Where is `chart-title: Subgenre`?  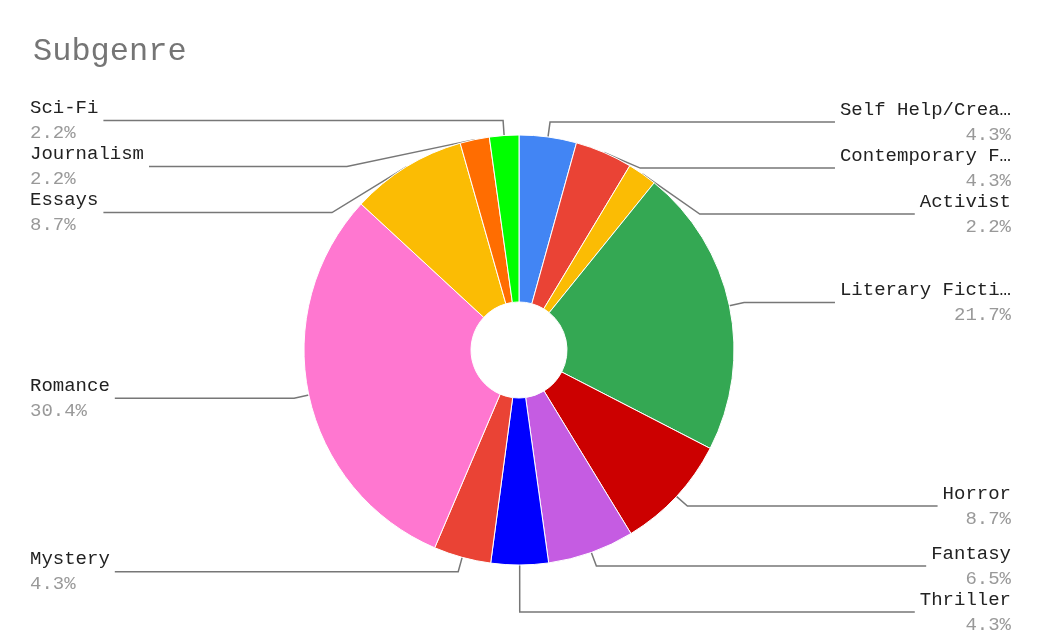 chart-title: Subgenre is located at coordinates (110, 51).